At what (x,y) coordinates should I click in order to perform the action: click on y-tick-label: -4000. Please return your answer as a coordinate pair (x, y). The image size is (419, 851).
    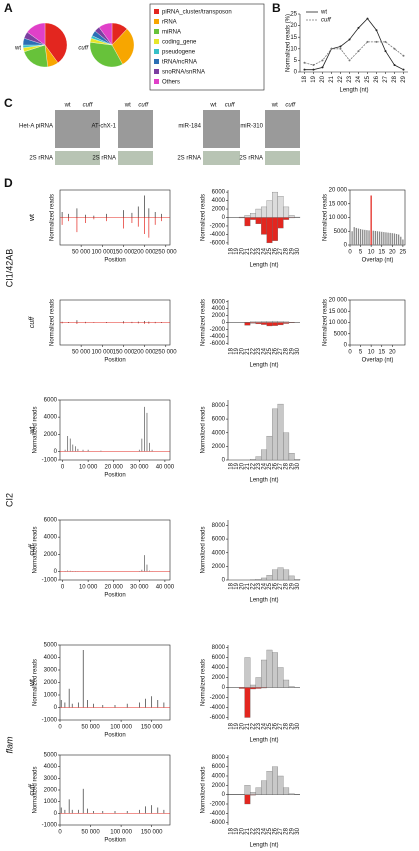
    Looking at the image, I should click on (218, 235).